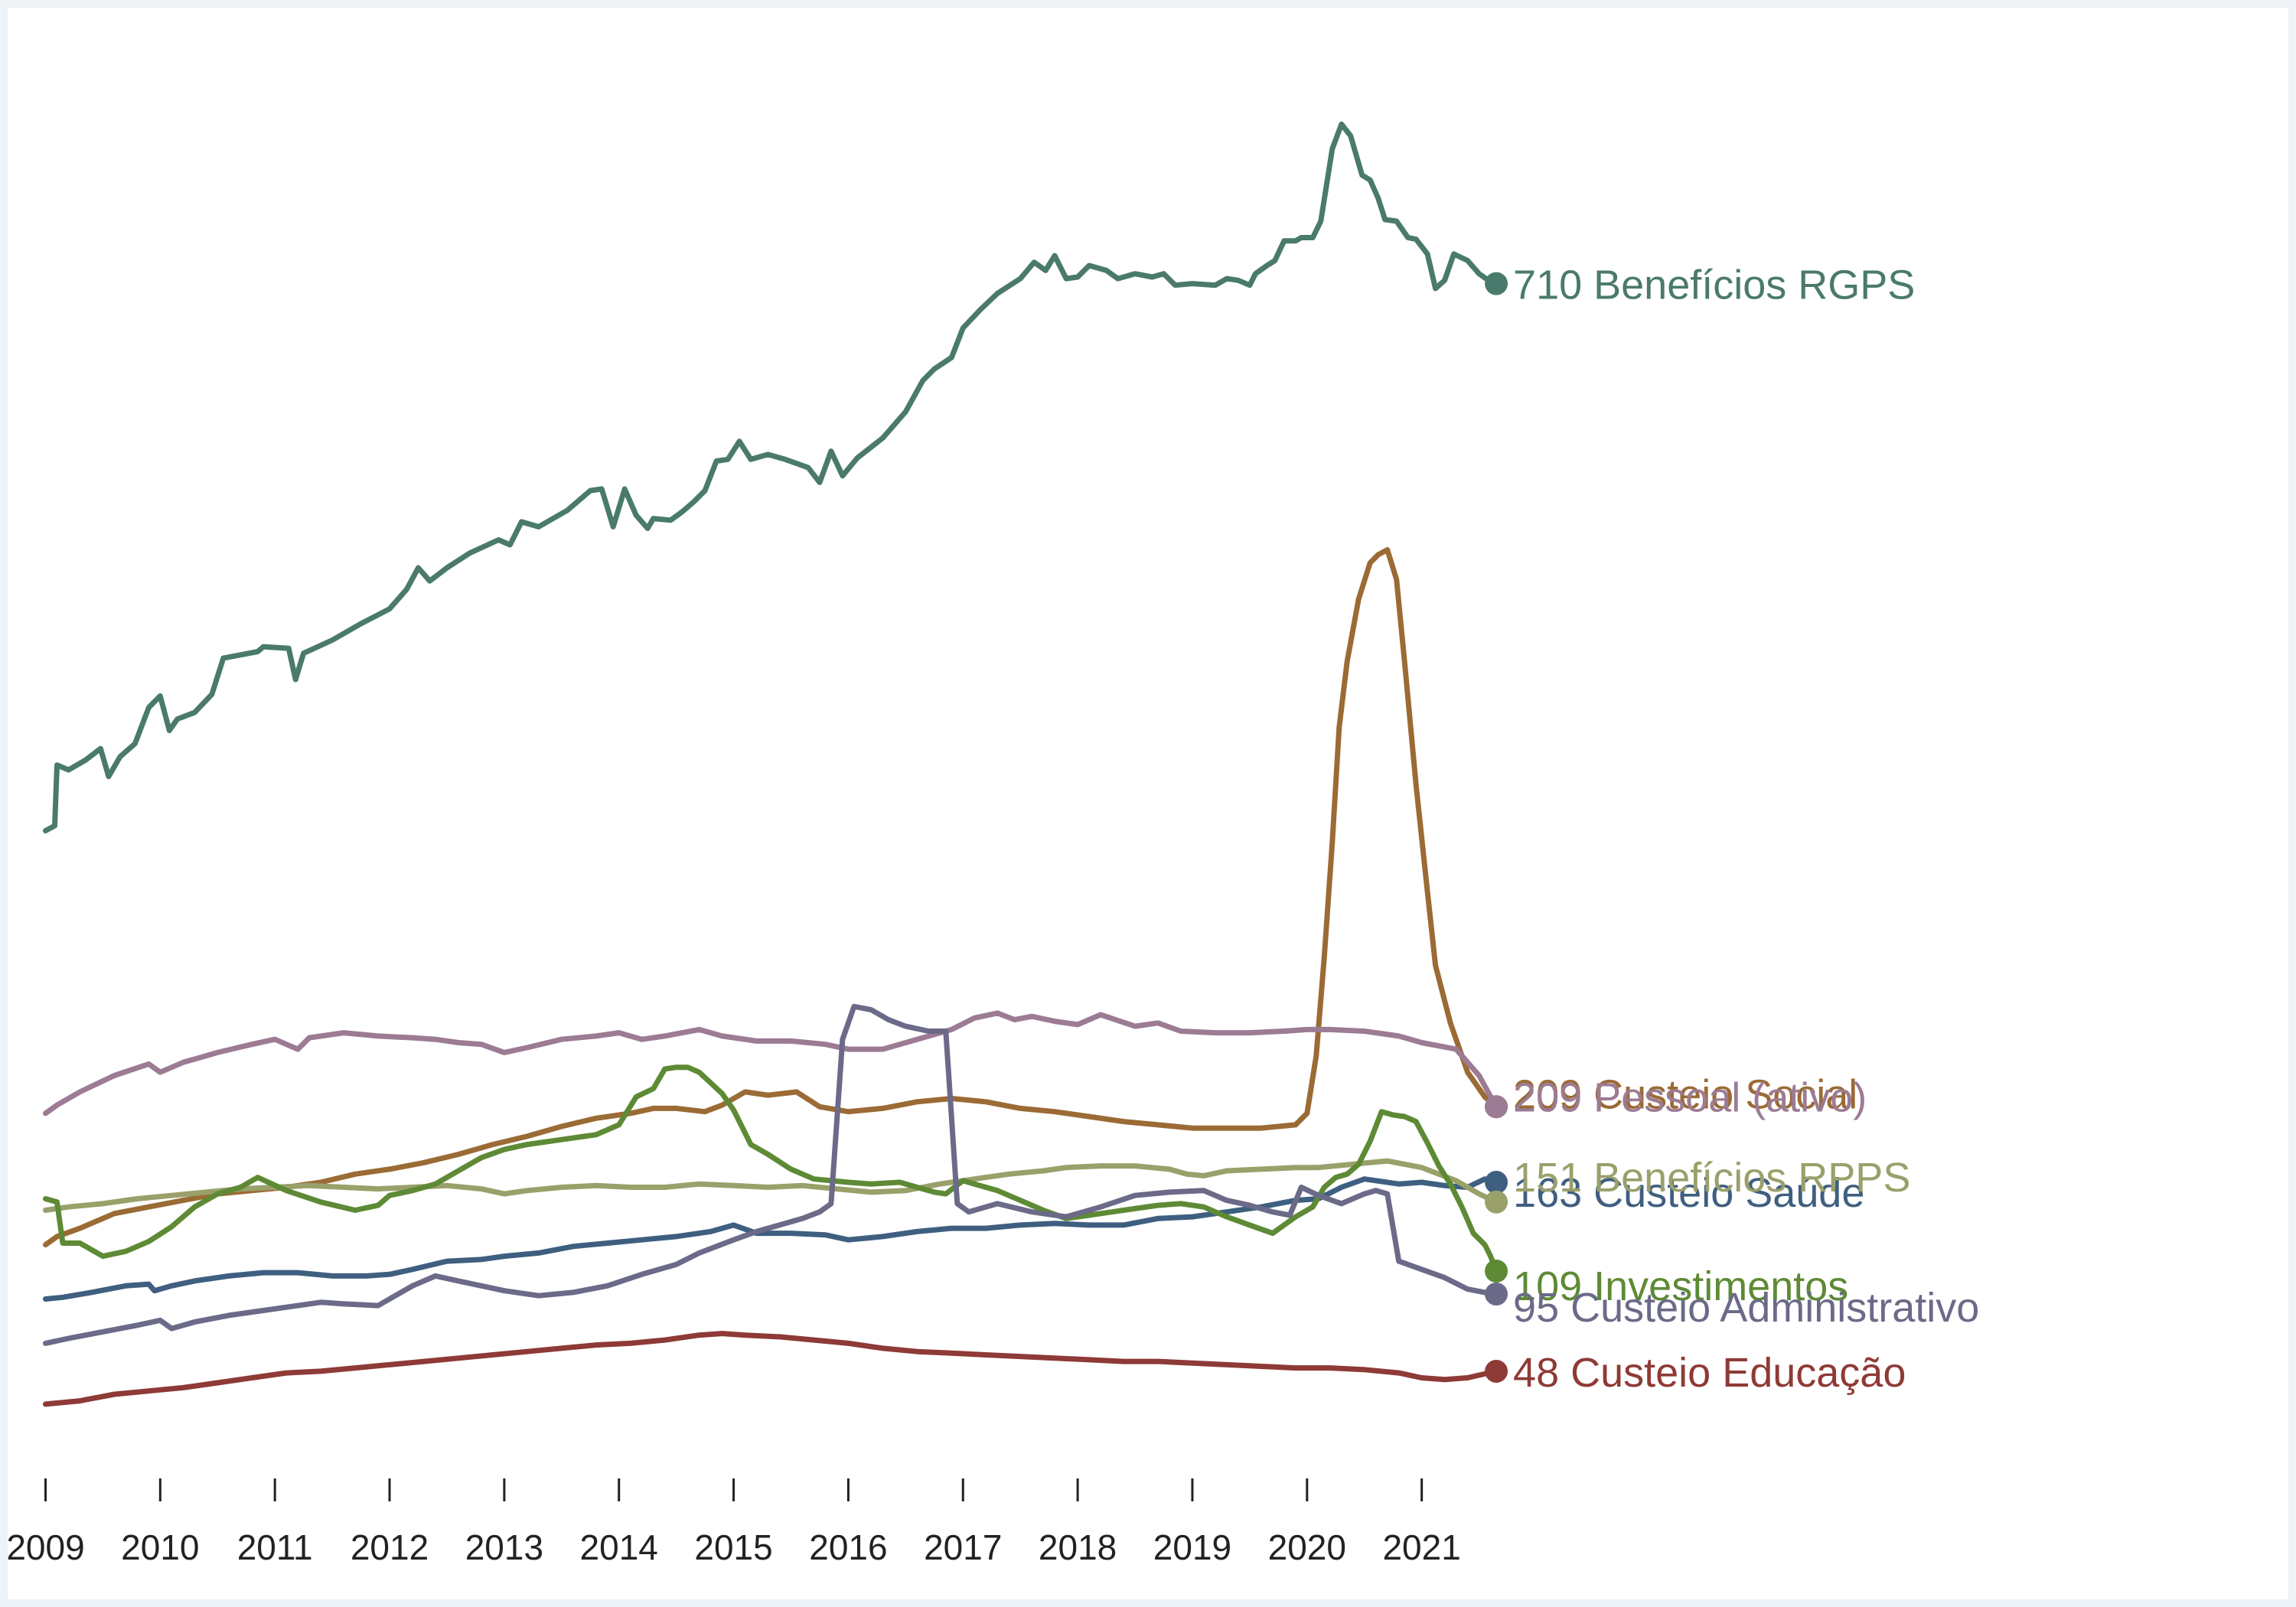  I want to click on series-end-label: 163 Custeio Saúde, so click(1688, 1193).